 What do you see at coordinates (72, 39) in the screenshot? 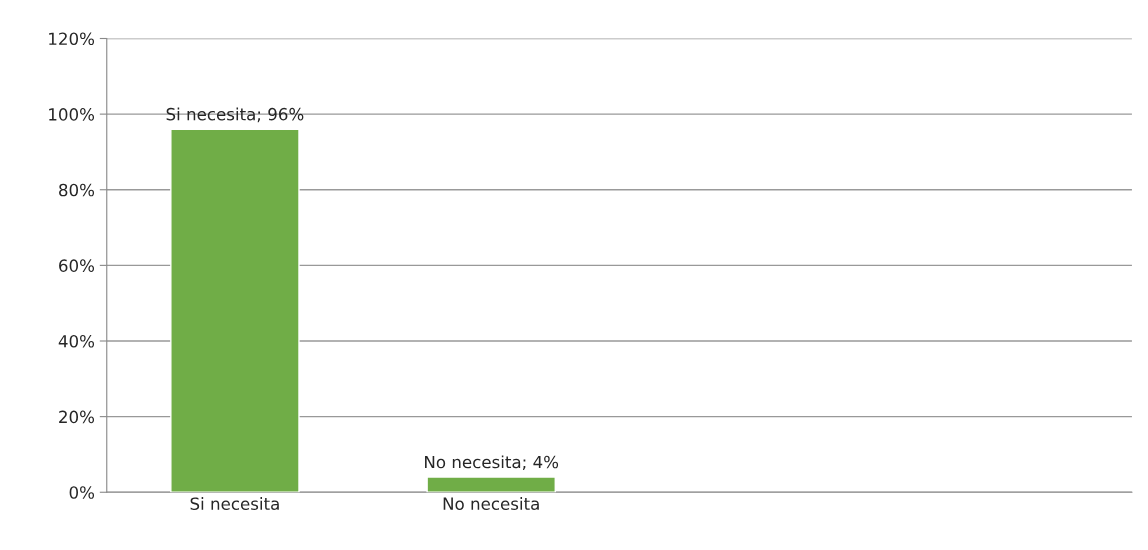
I see `y-tick-label: 120%` at bounding box center [72, 39].